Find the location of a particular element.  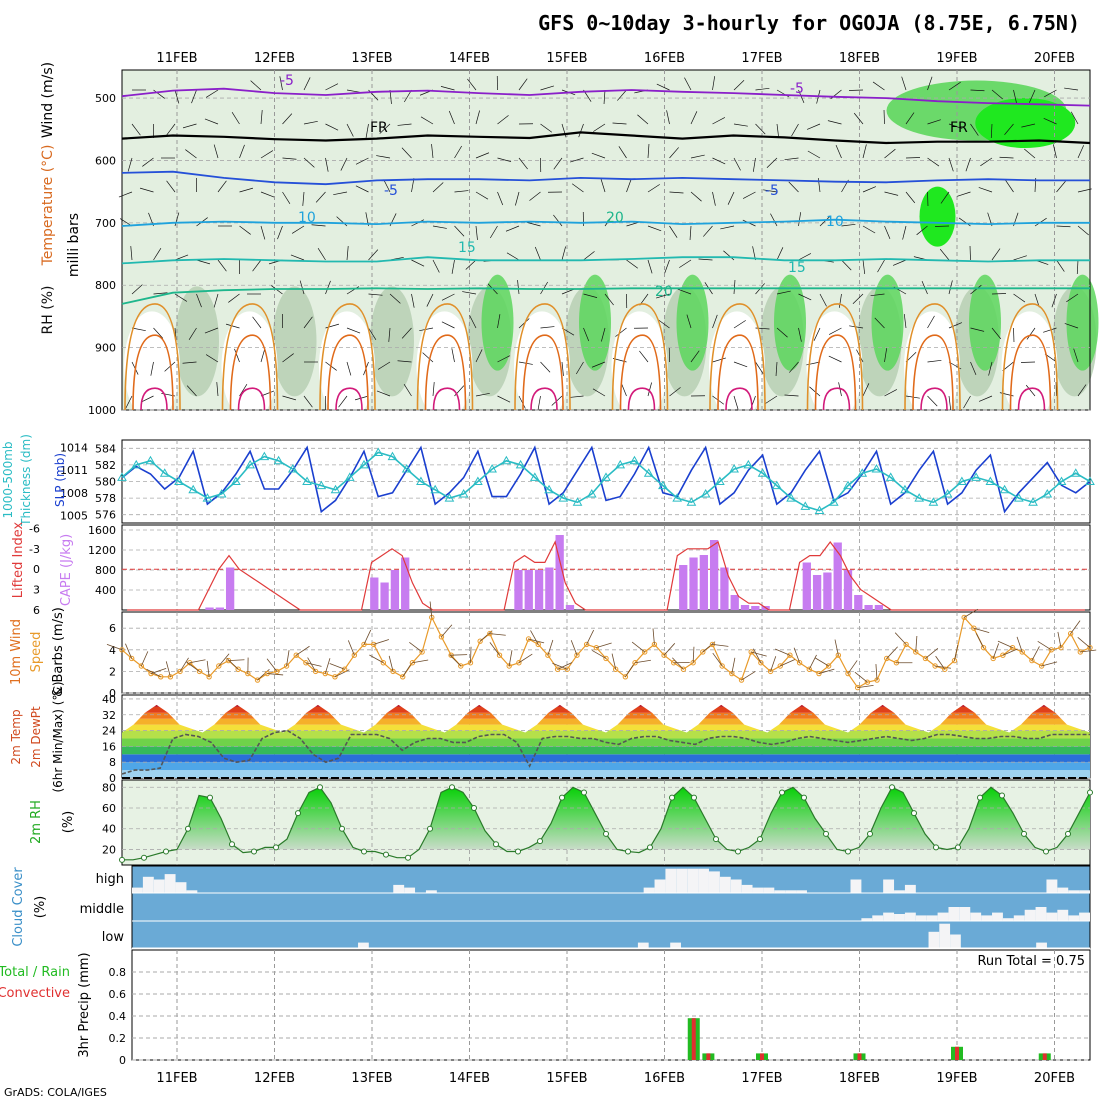

temp-band is located at coordinates (606, 758).